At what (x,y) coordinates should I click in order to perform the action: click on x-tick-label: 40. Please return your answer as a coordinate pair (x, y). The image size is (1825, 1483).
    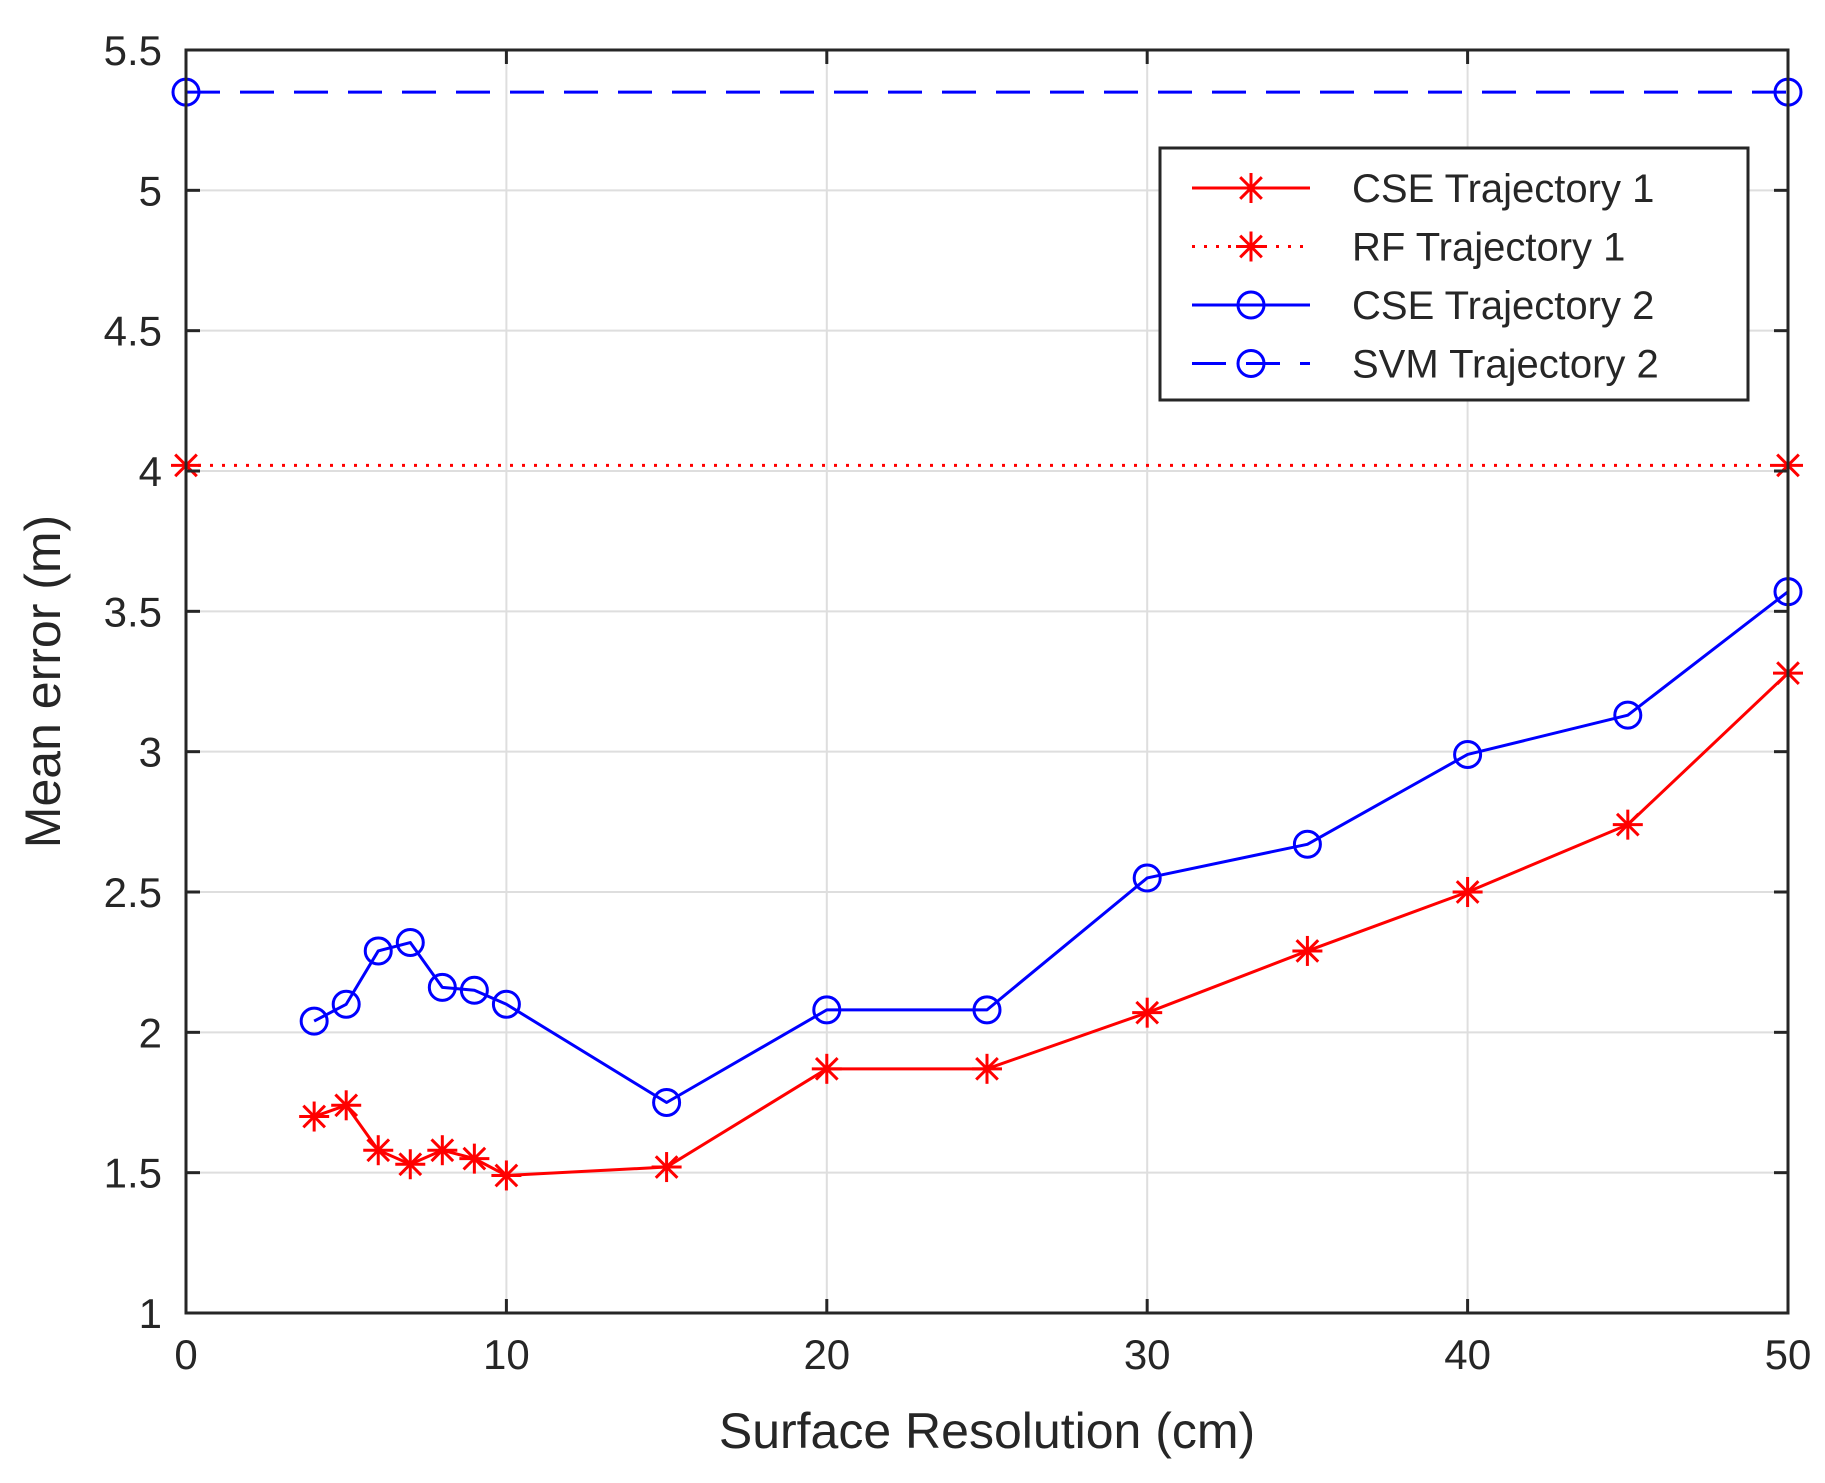
    Looking at the image, I should click on (1467, 1354).